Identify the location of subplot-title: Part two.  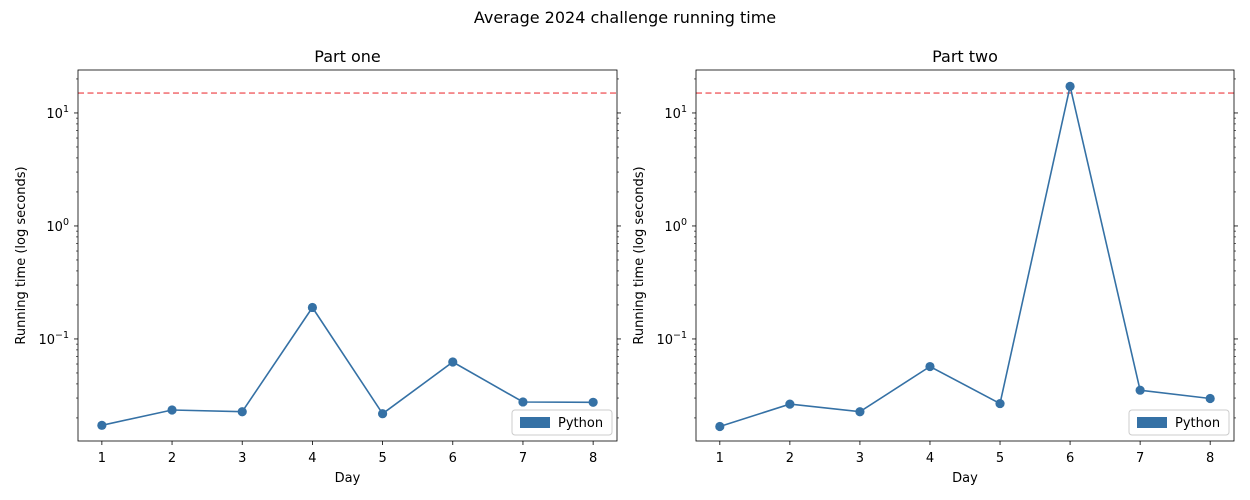
(965, 56).